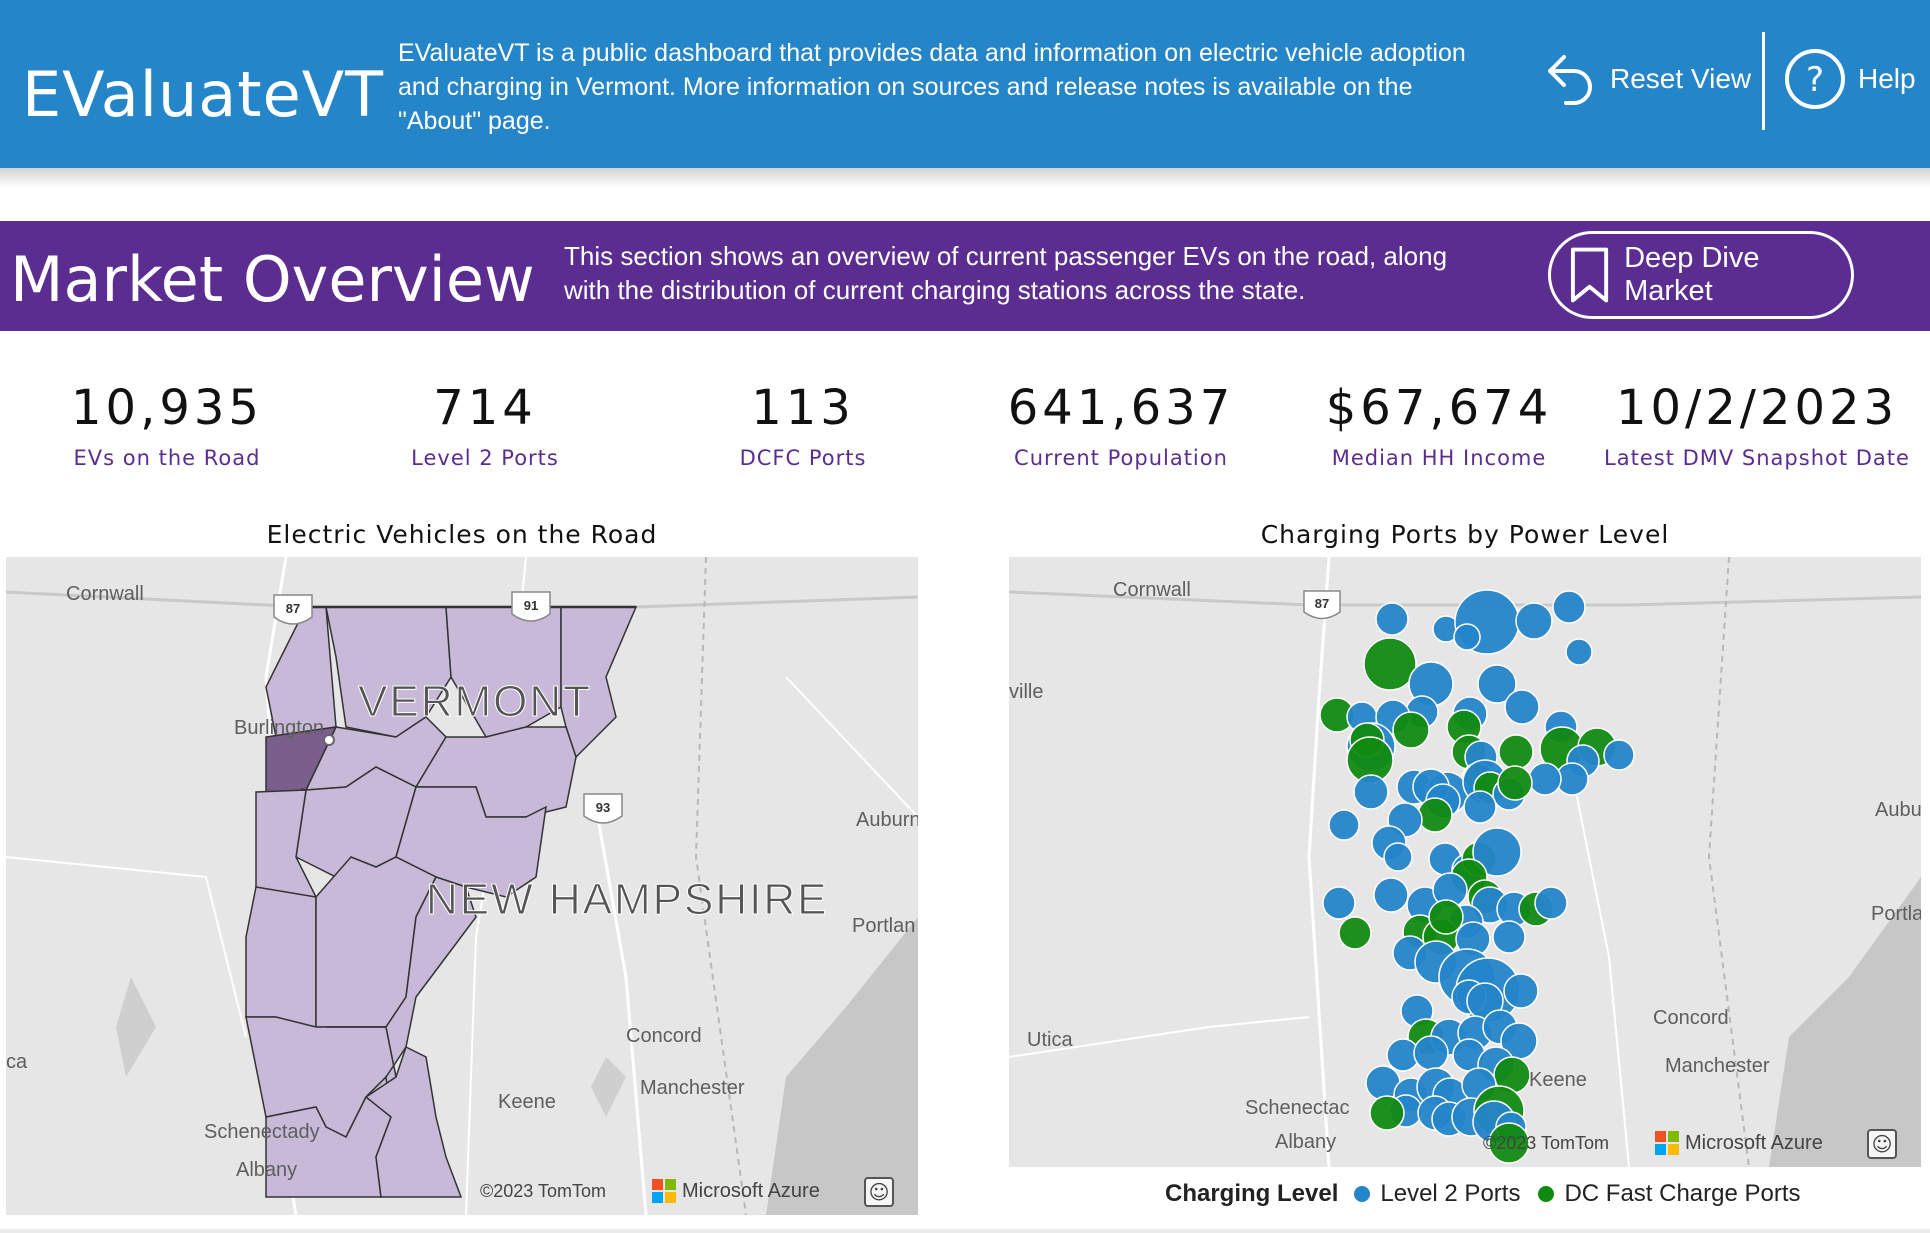  What do you see at coordinates (1682, 1193) in the screenshot?
I see `legend-item-dcfc: DC Fast Charge Ports` at bounding box center [1682, 1193].